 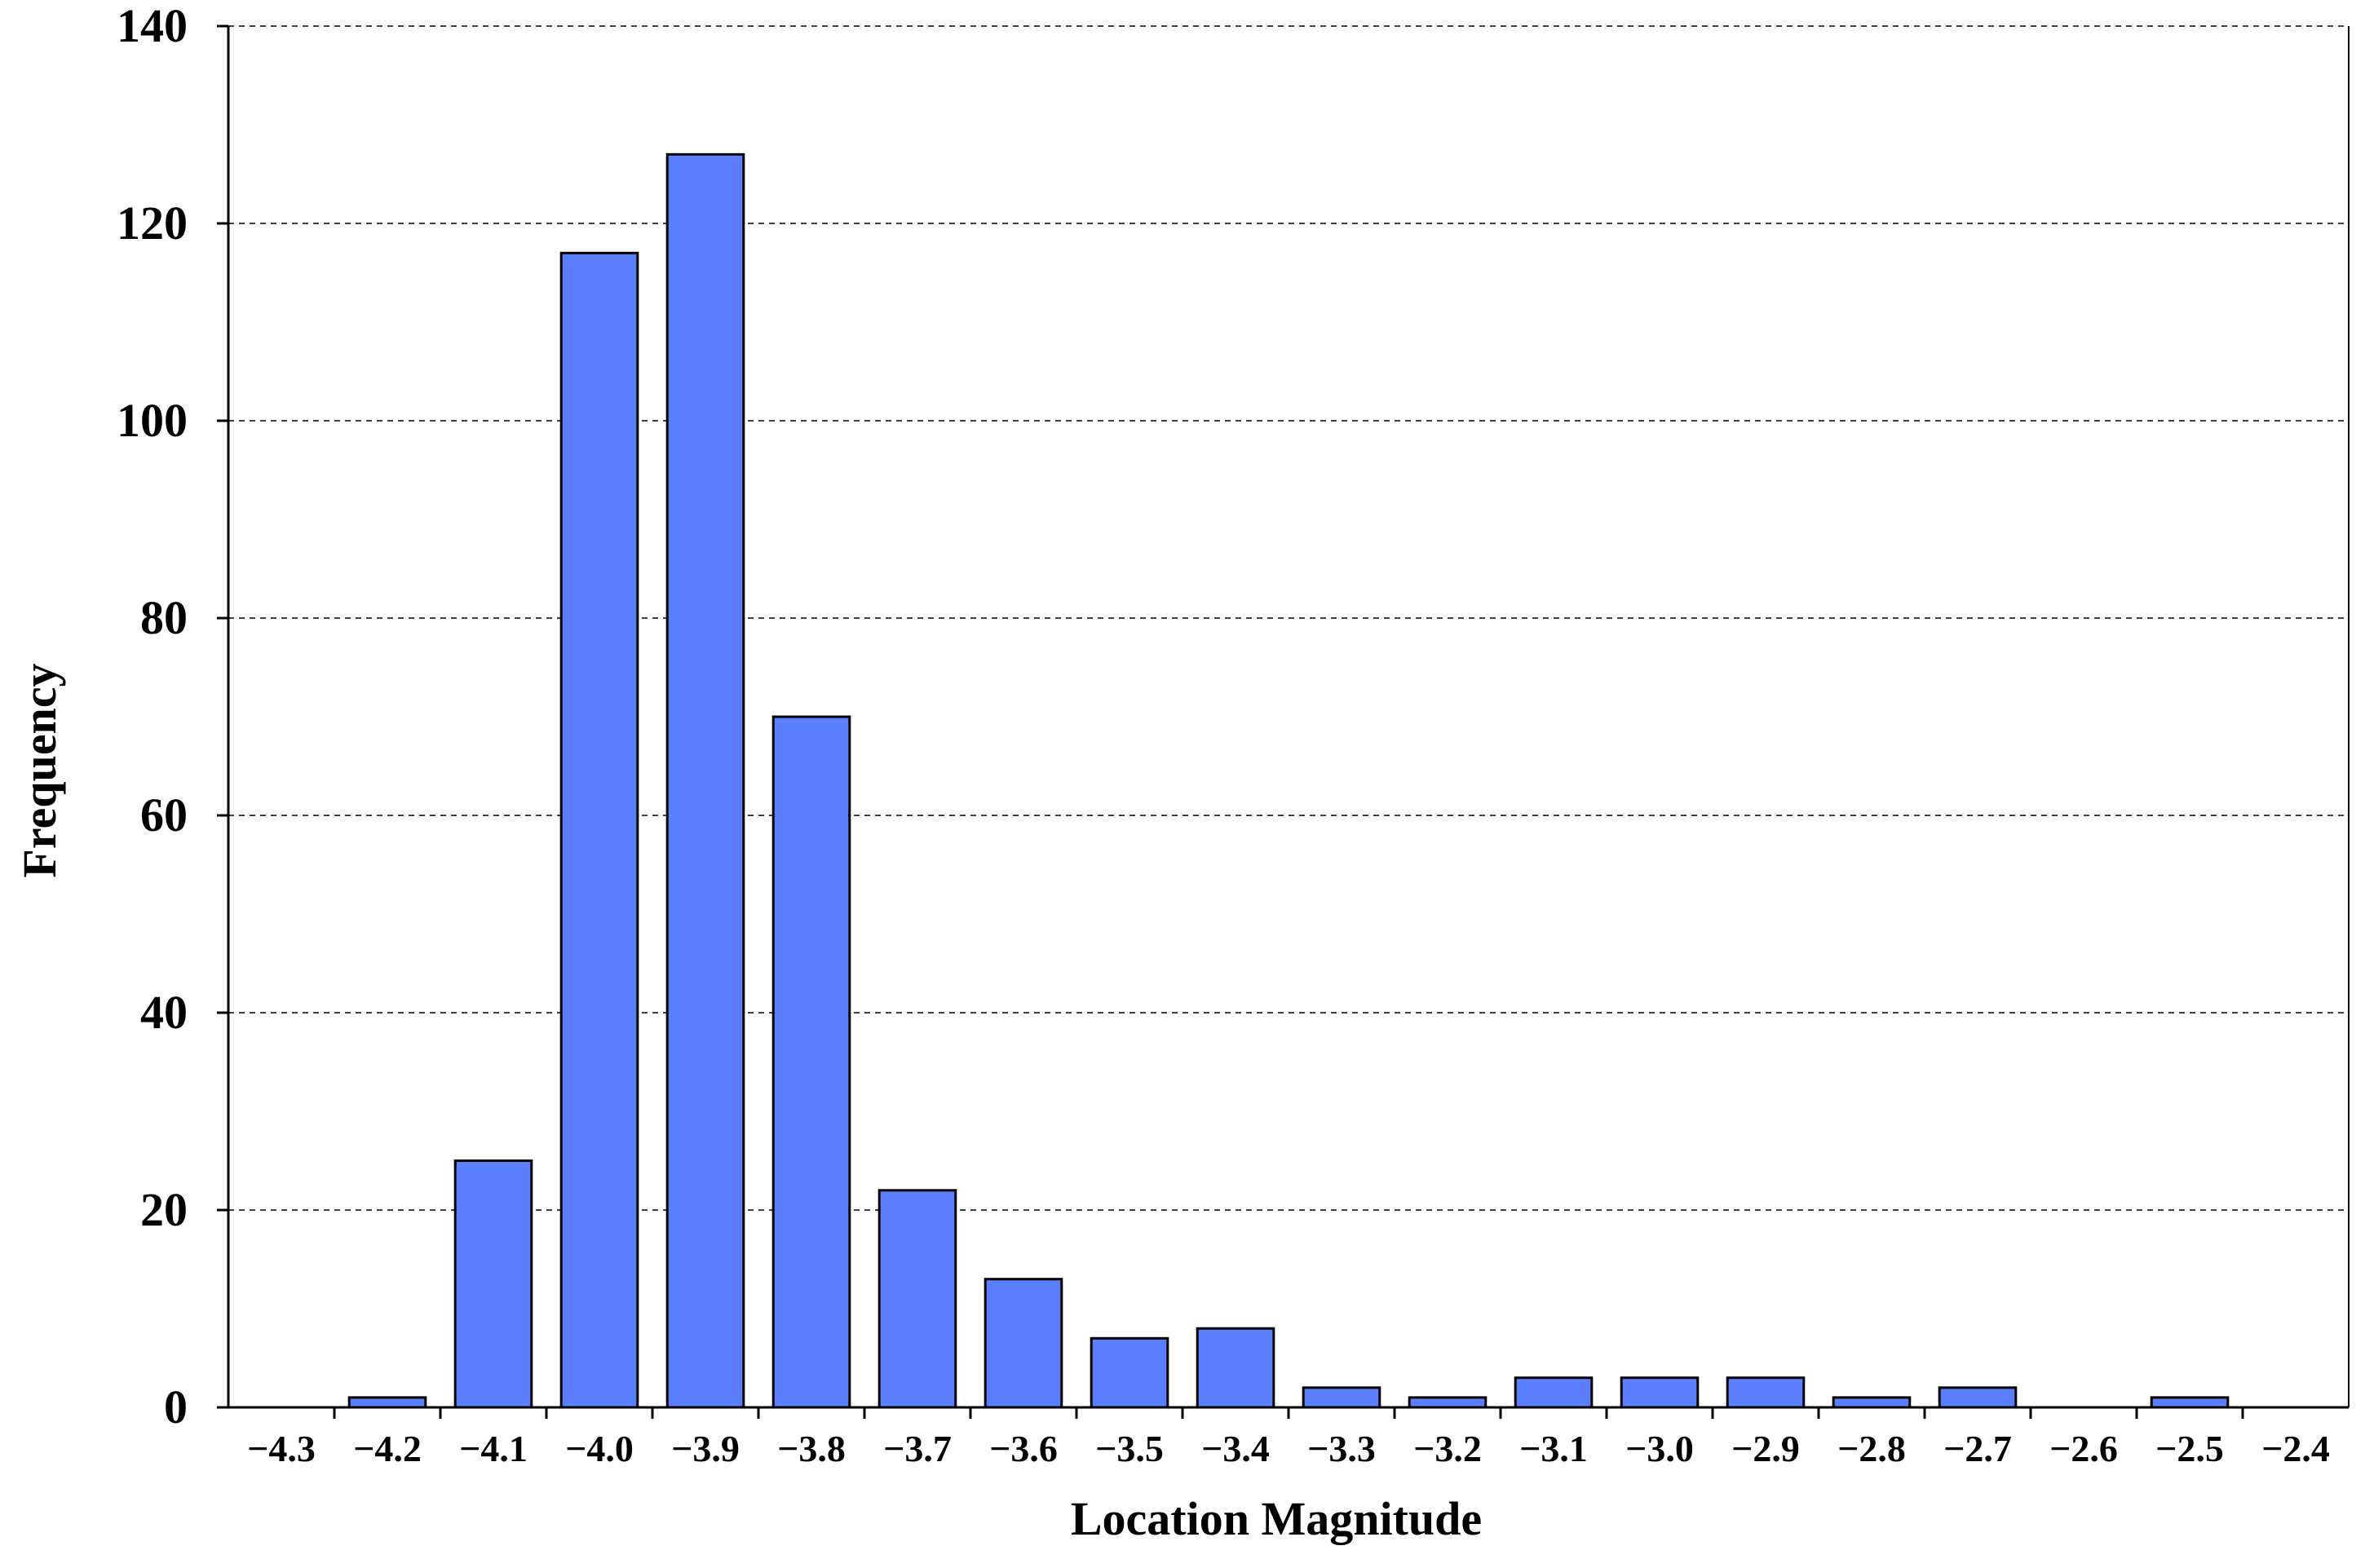 What do you see at coordinates (387, 1448) in the screenshot?
I see `x-tick-label: −4.2` at bounding box center [387, 1448].